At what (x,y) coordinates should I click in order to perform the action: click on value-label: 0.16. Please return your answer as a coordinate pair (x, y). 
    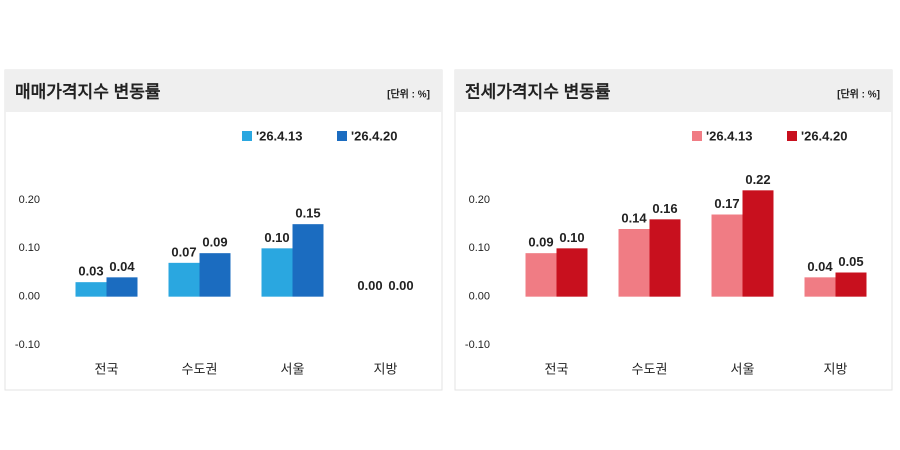
    Looking at the image, I should click on (664, 208).